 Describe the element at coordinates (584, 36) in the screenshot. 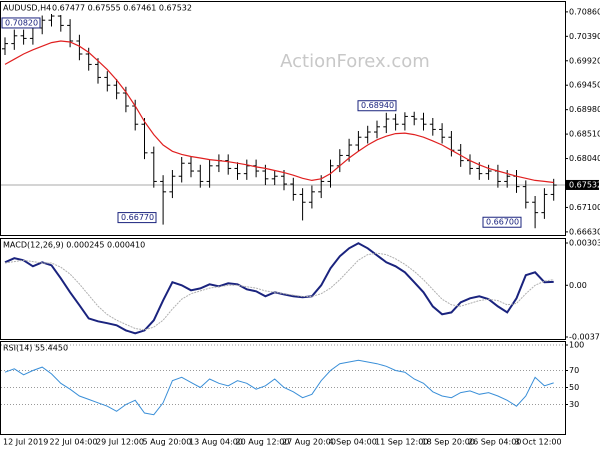

I see `y-tick-label: 0.70390` at that location.